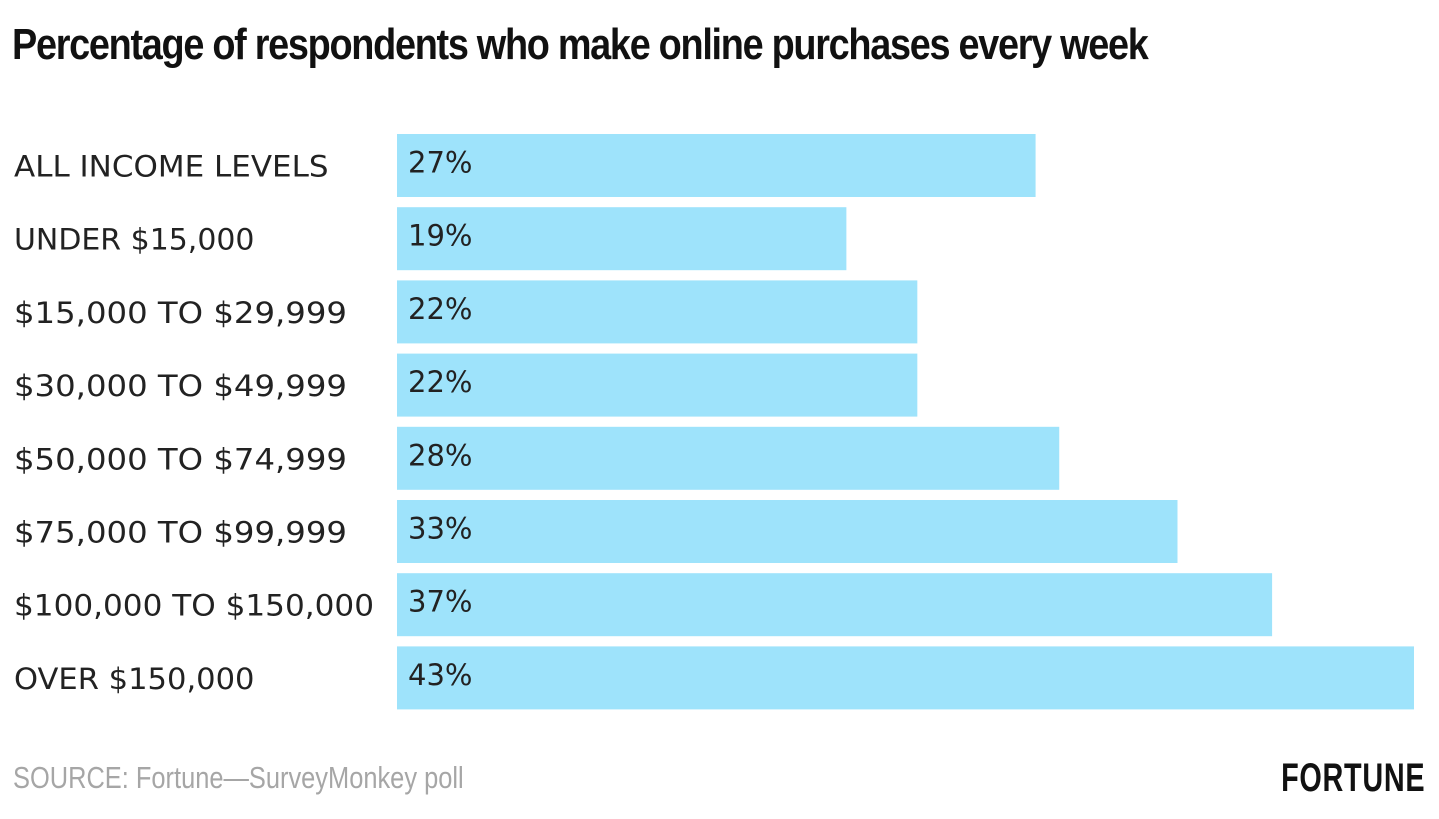  I want to click on category-label: OVER $150,000, so click(134, 679).